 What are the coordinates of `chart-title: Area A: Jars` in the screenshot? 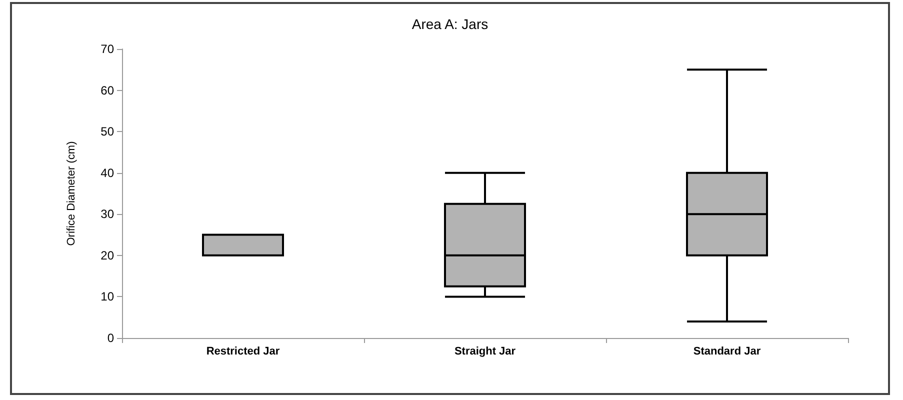 It's located at (450, 24).